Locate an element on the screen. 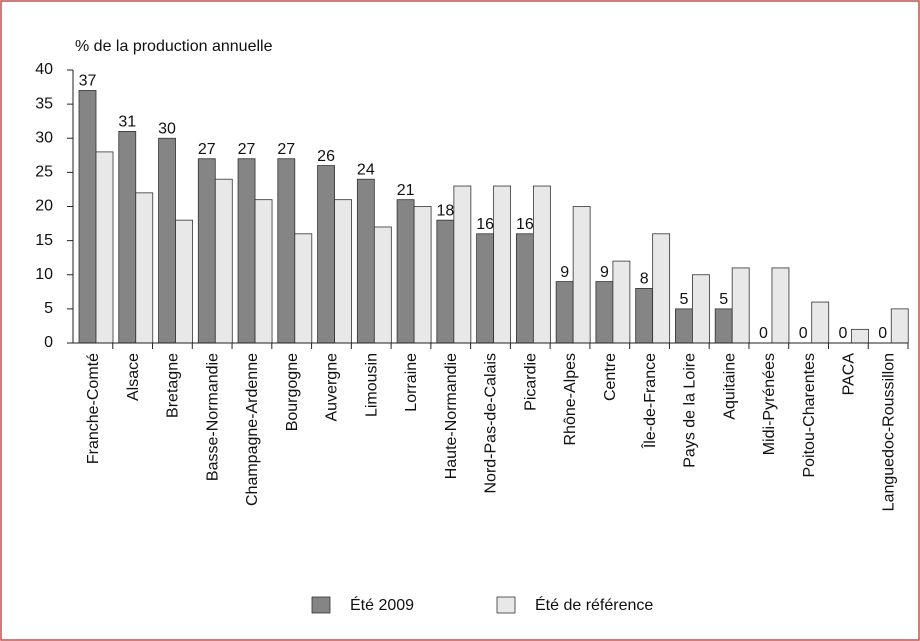 This screenshot has height=641, width=920. x-tick-label: Pays de la Loire is located at coordinates (690, 410).